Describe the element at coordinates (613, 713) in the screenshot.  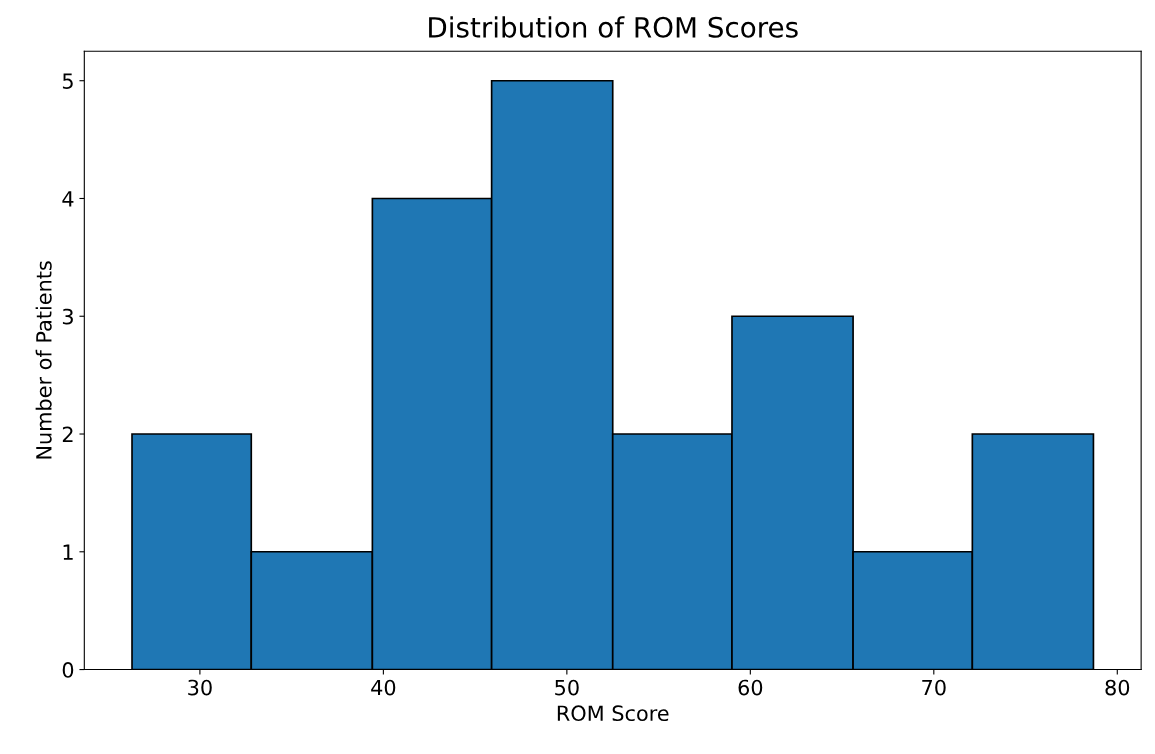
I see `x-axis-title: ROM Score` at that location.